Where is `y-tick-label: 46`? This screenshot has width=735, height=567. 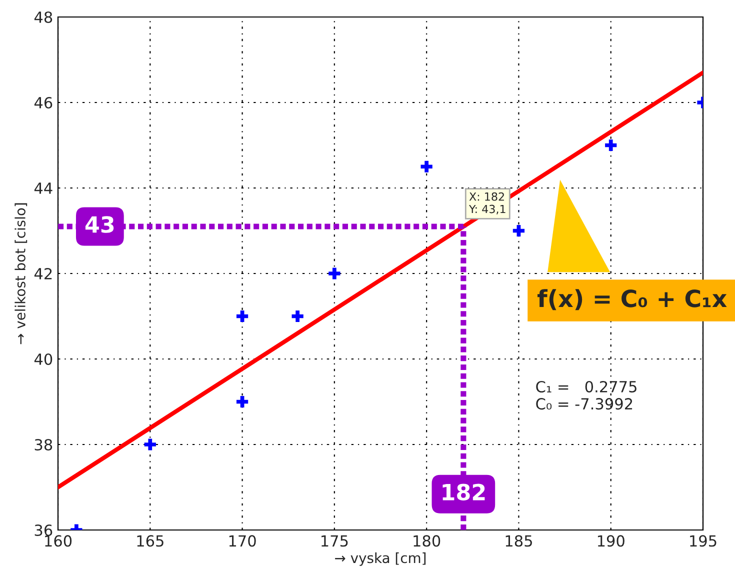 y-tick-label: 46 is located at coordinates (43, 102).